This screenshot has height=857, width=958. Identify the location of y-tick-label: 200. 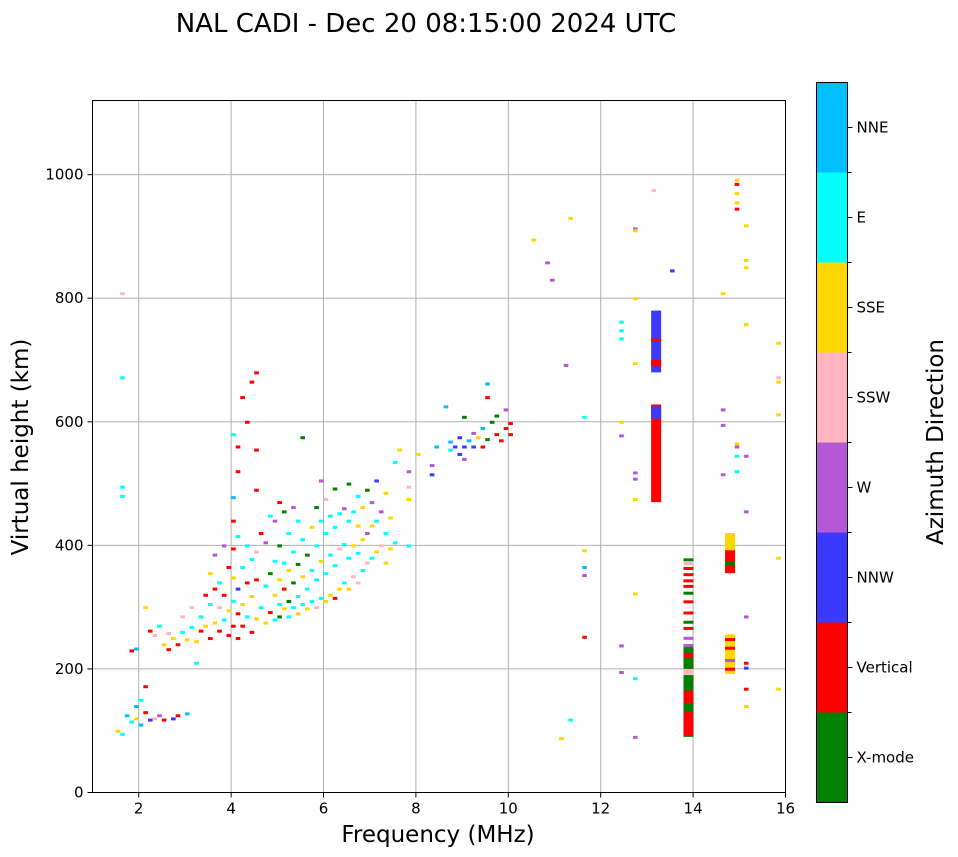
(69, 669).